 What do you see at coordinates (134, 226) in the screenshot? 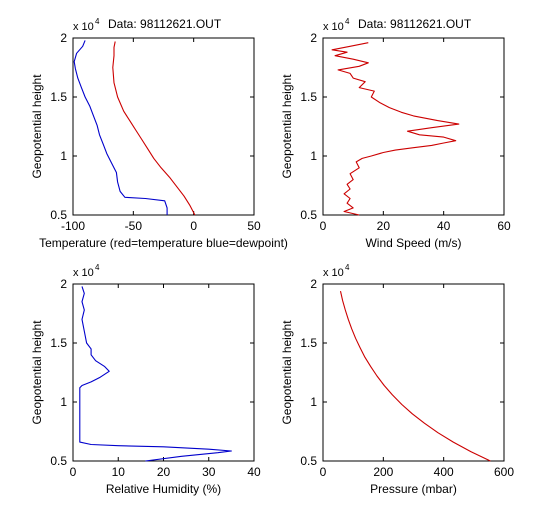
I see `x-tick-label: -50` at bounding box center [134, 226].